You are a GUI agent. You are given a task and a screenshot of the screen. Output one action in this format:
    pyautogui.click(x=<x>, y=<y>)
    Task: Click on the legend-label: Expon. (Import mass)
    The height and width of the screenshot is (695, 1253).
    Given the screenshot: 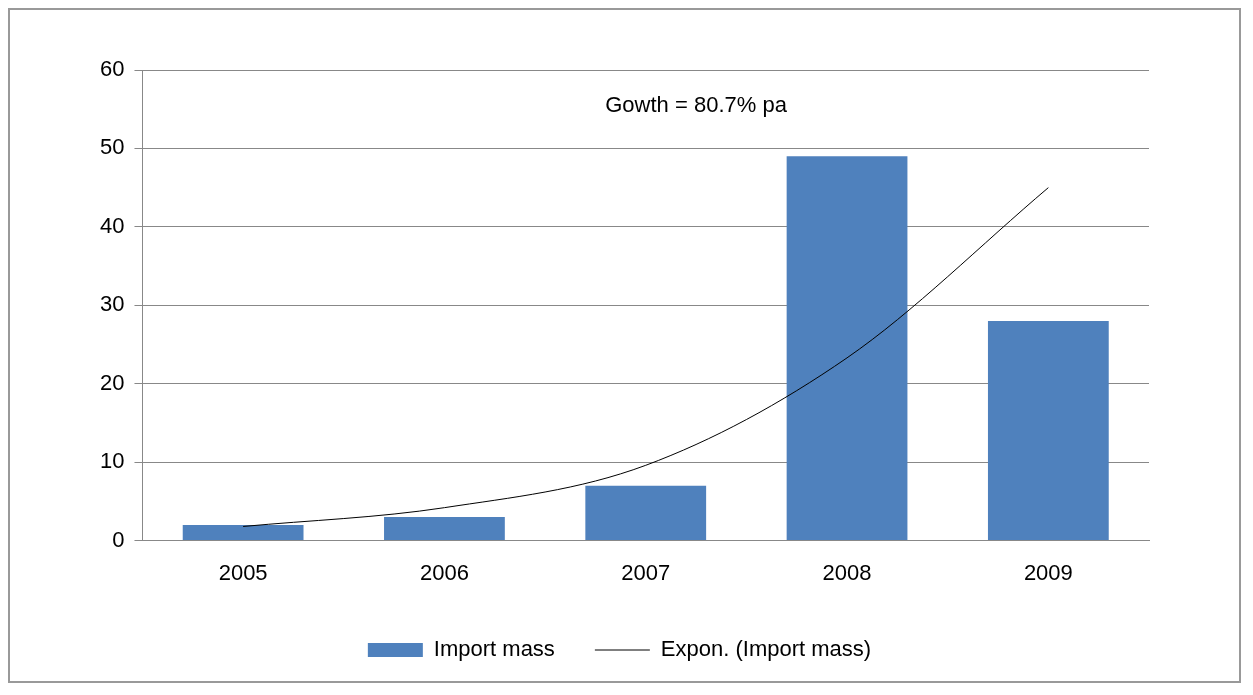 What is the action you would take?
    pyautogui.click(x=766, y=649)
    